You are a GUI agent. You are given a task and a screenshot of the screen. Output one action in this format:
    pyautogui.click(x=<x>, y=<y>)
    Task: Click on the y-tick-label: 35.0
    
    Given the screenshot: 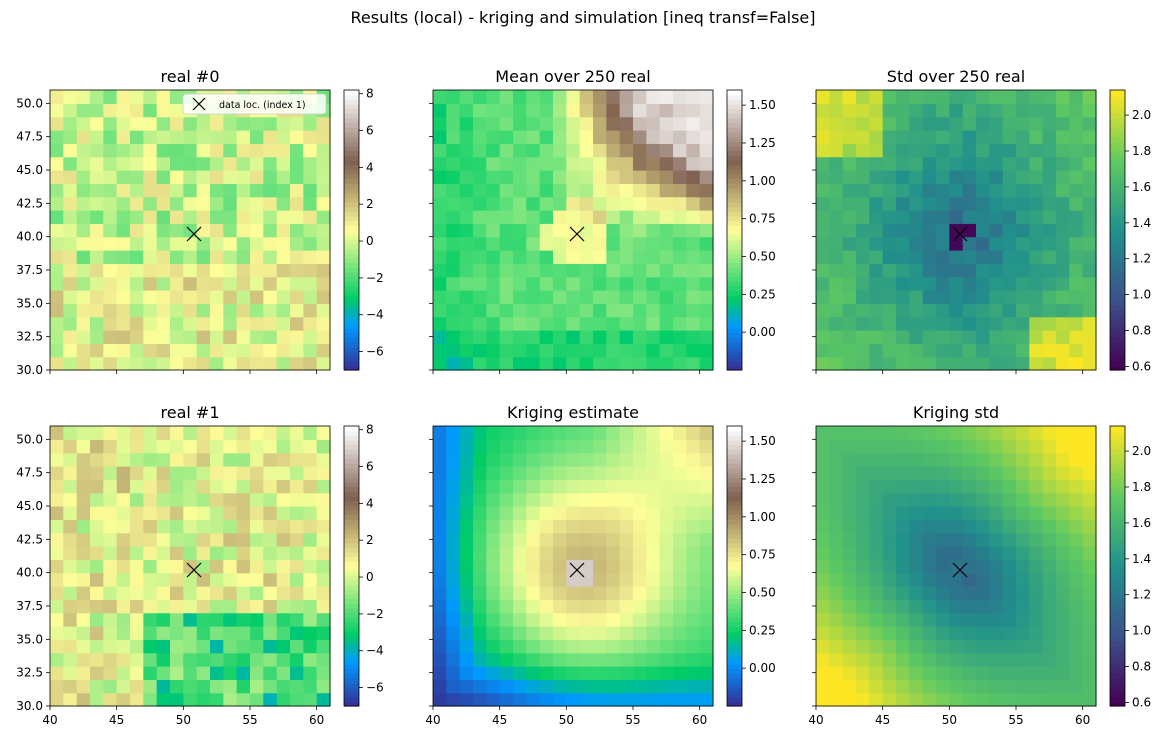 What is the action you would take?
    pyautogui.click(x=29, y=303)
    